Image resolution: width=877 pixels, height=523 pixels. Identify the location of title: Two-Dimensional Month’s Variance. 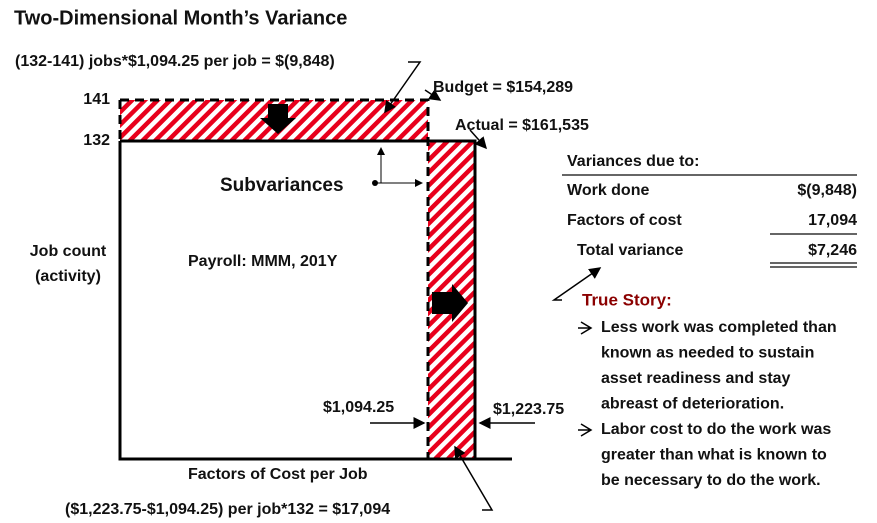
(180, 18).